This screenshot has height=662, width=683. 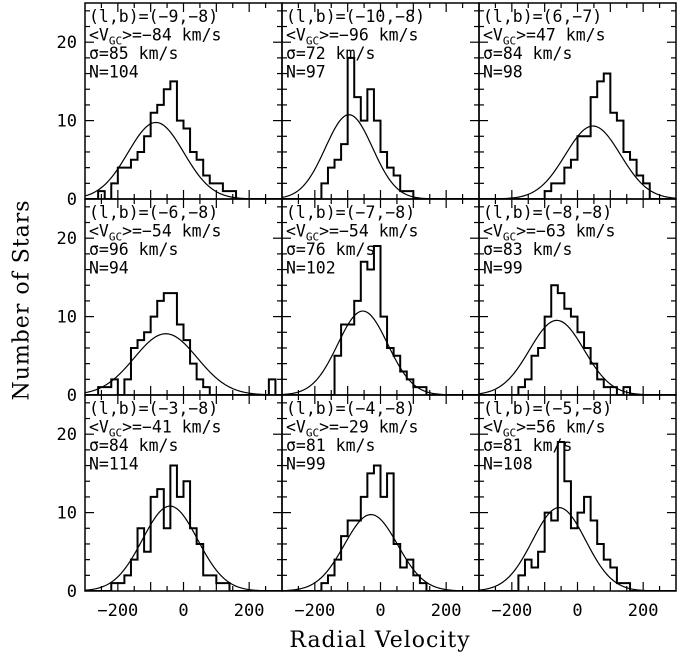 I want to click on panel-annotation: N=104, so click(x=114, y=72).